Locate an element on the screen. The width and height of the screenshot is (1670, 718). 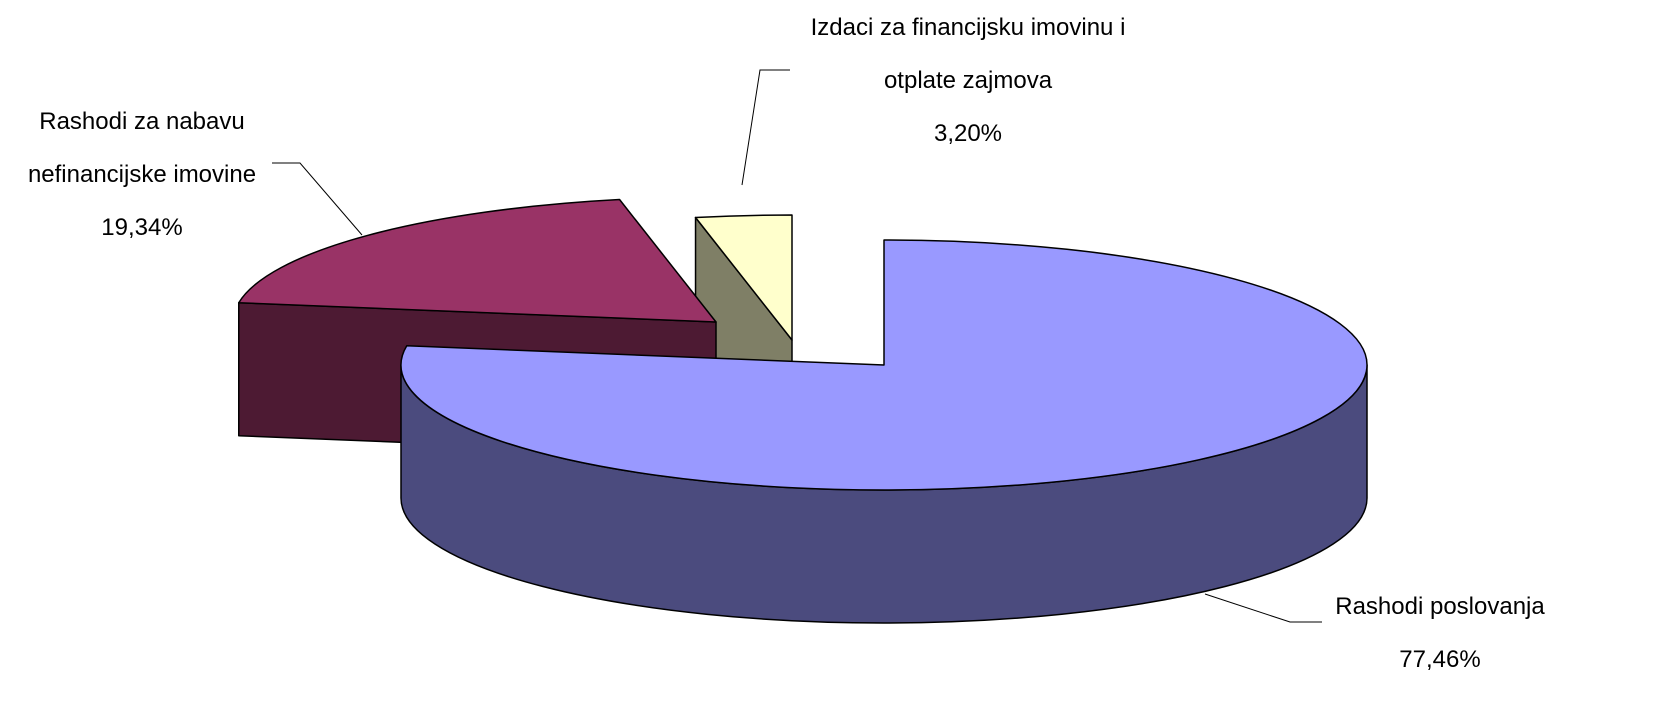
value-label: 77,46% is located at coordinates (1440, 659).